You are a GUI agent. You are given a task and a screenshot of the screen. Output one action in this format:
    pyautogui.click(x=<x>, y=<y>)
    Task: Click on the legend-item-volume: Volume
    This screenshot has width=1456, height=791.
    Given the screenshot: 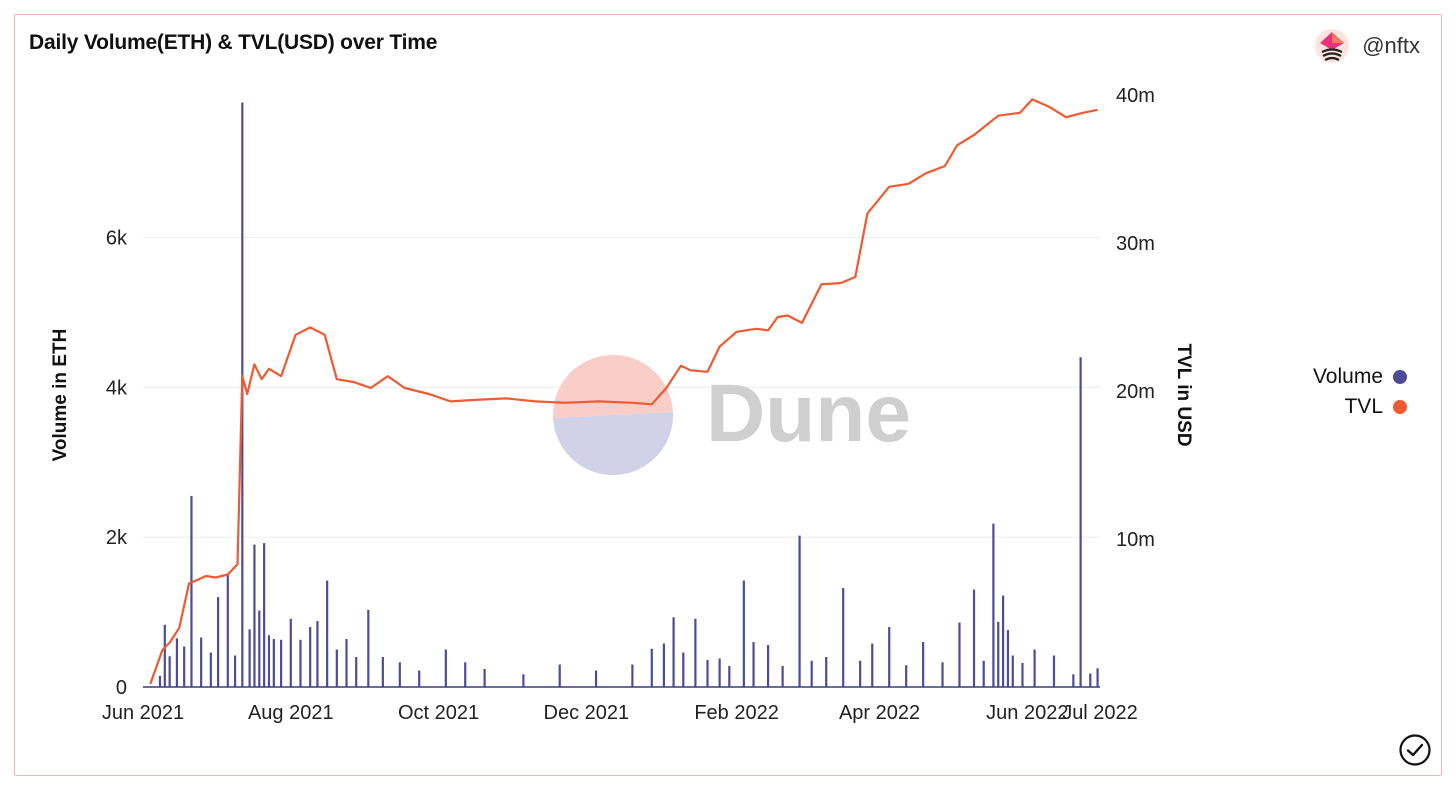 What is the action you would take?
    pyautogui.click(x=1343, y=377)
    